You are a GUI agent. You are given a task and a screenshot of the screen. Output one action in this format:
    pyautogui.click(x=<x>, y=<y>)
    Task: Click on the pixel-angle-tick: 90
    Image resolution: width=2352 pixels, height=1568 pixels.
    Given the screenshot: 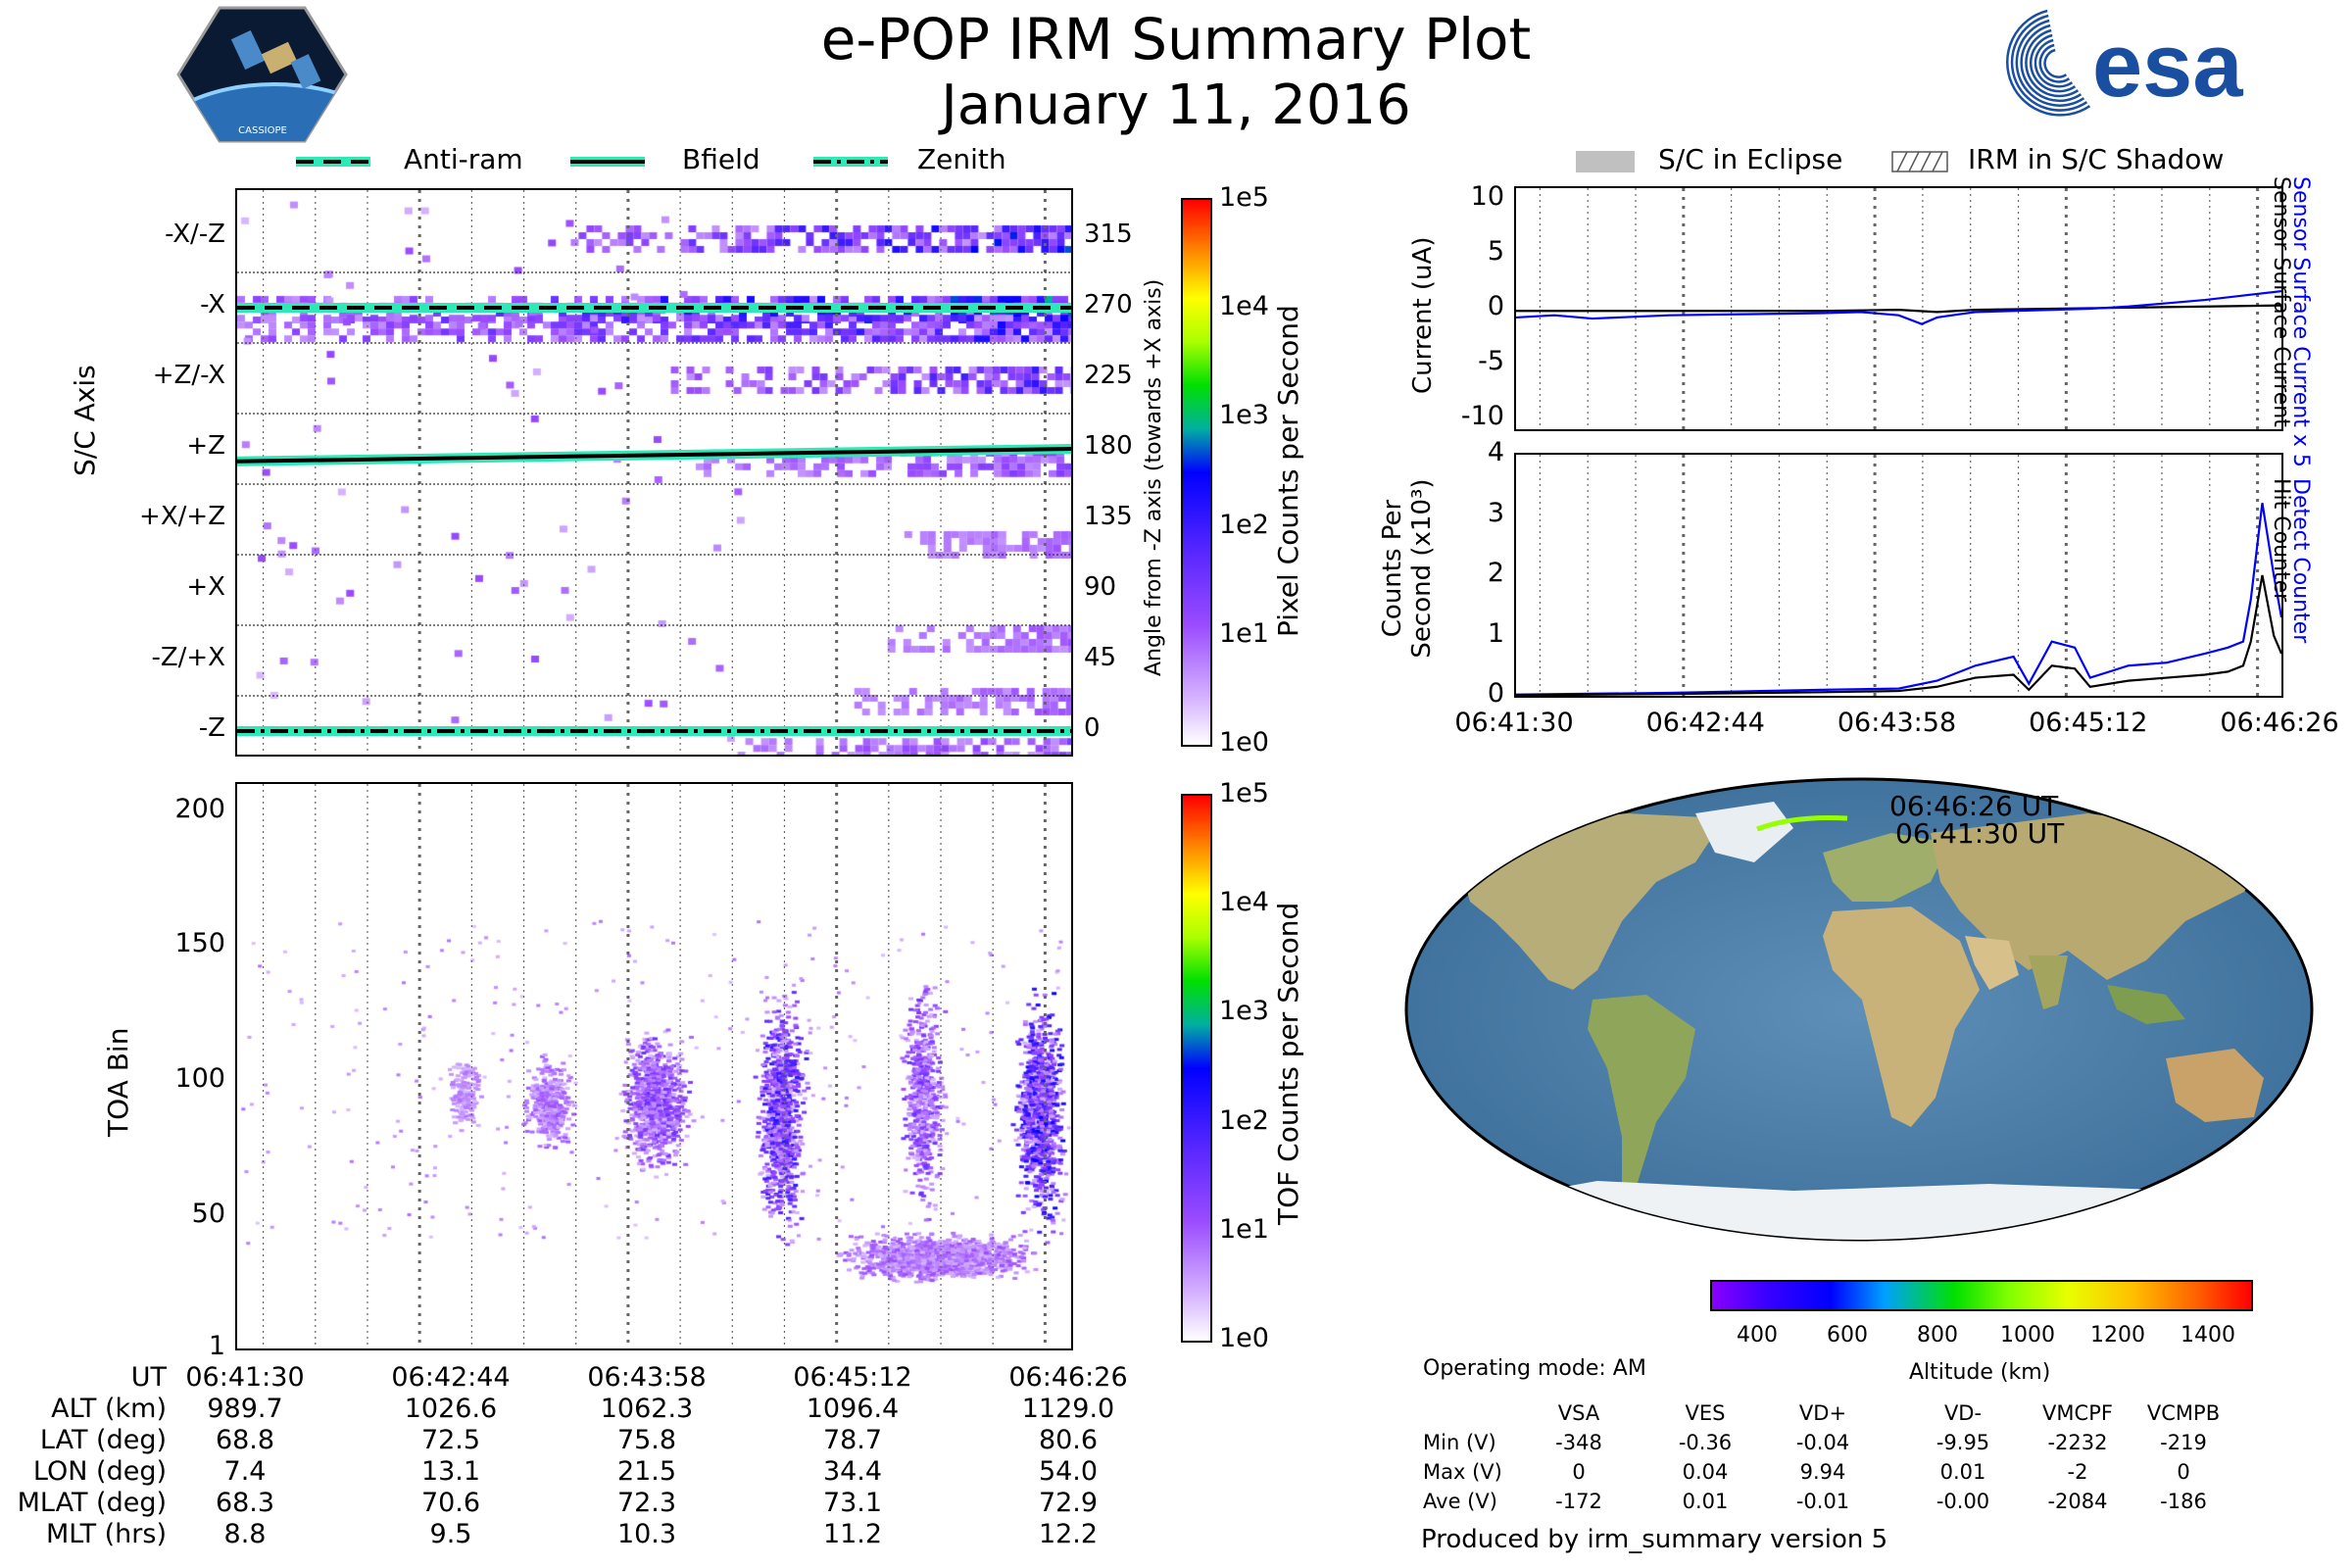 What is the action you would take?
    pyautogui.click(x=1100, y=587)
    